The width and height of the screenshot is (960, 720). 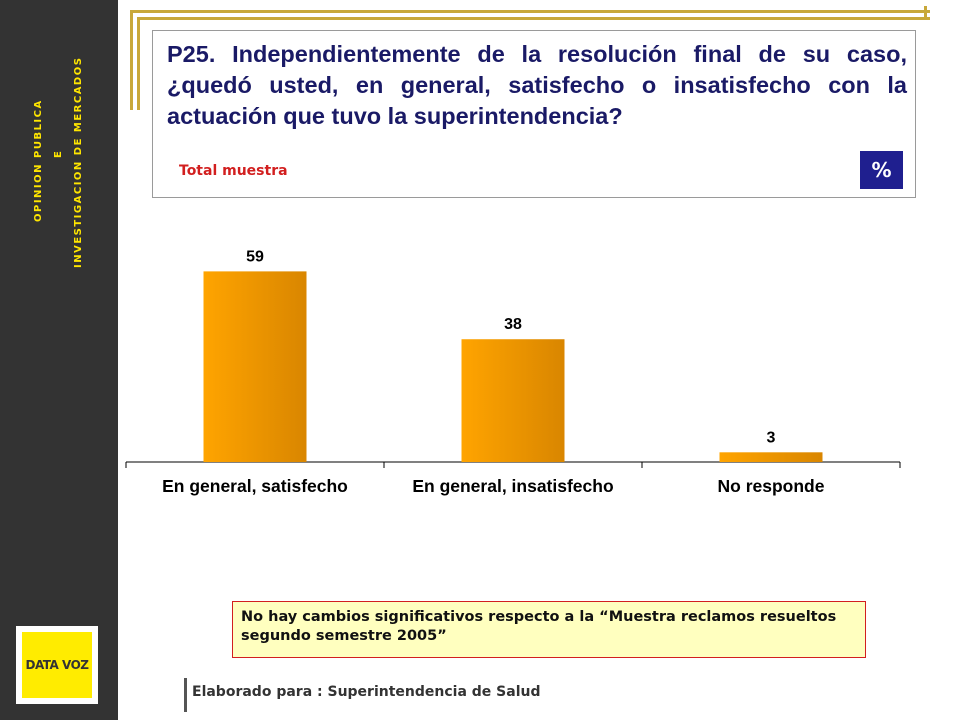 What do you see at coordinates (138, 63) in the screenshot?
I see `frame-line-left-inner` at bounding box center [138, 63].